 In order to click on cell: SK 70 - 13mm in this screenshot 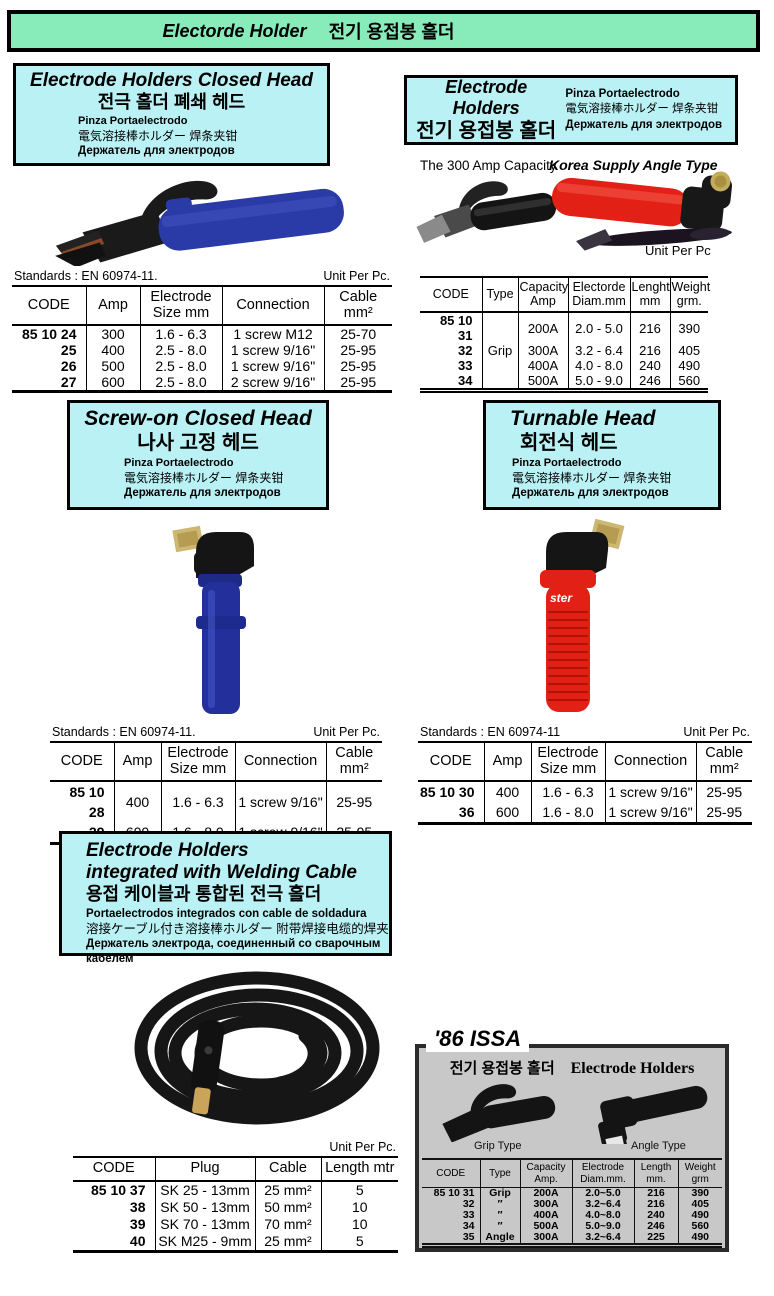, I will do `click(204, 1224)`.